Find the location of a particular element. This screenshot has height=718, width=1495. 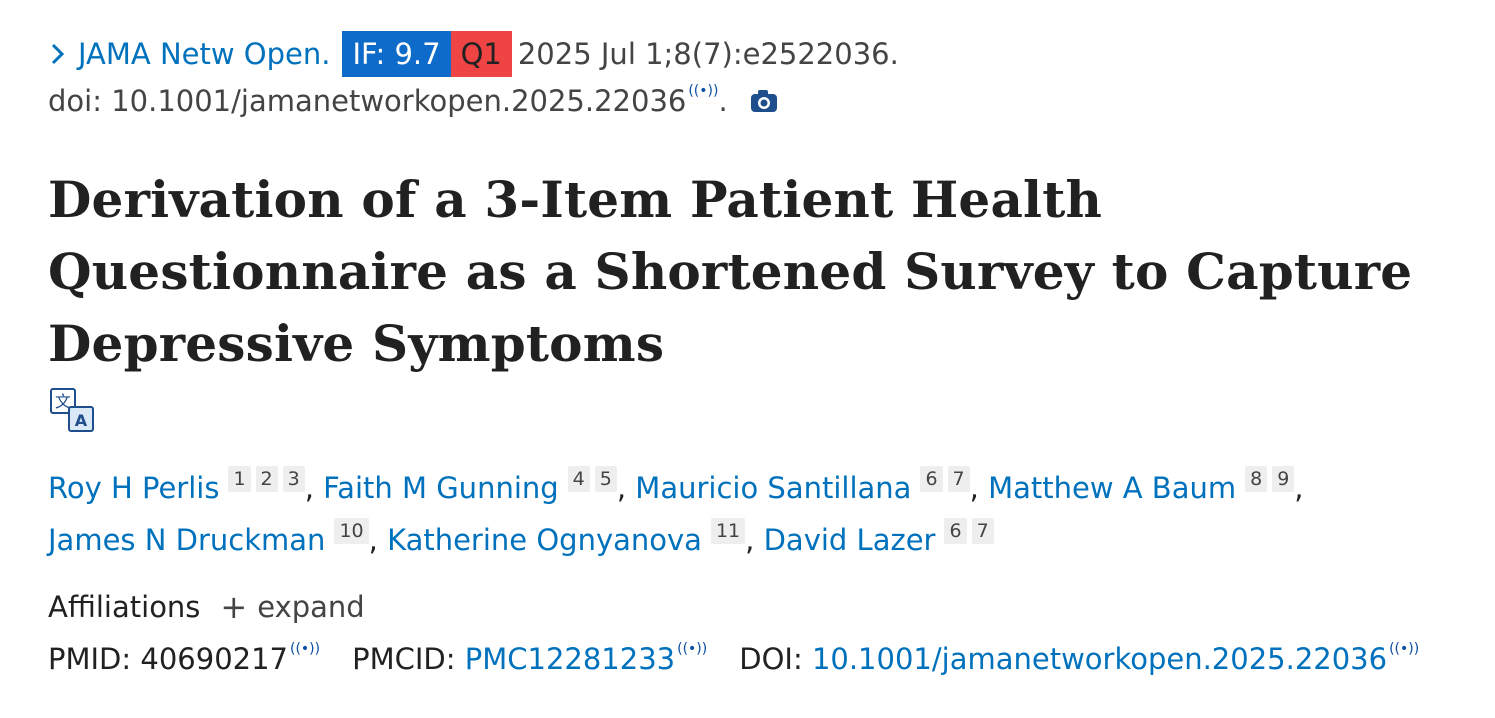

author-link: David Lazer is located at coordinates (849, 540).